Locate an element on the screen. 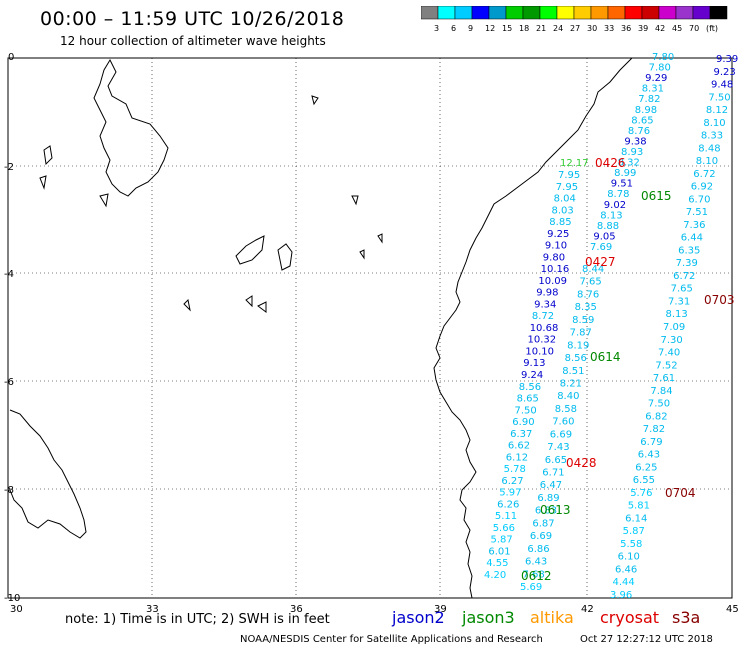  legend-jason2: jason2 is located at coordinates (418, 617).